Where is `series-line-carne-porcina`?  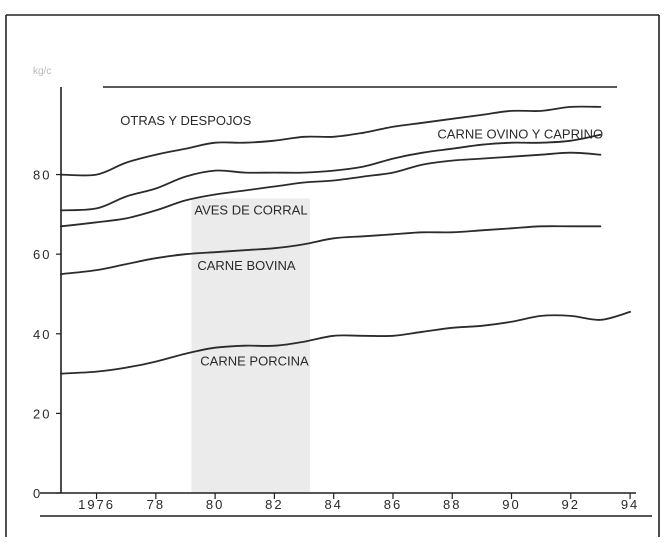
series-line-carne-porcina is located at coordinates (345, 343).